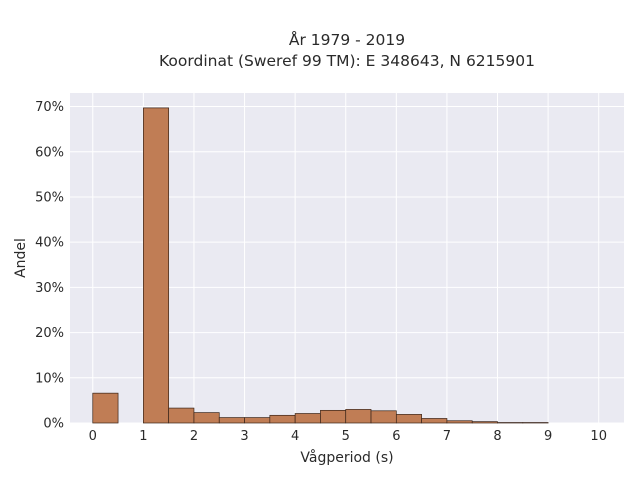 This screenshot has width=640, height=480. What do you see at coordinates (49, 197) in the screenshot?
I see `y-tick-label: 50%` at bounding box center [49, 197].